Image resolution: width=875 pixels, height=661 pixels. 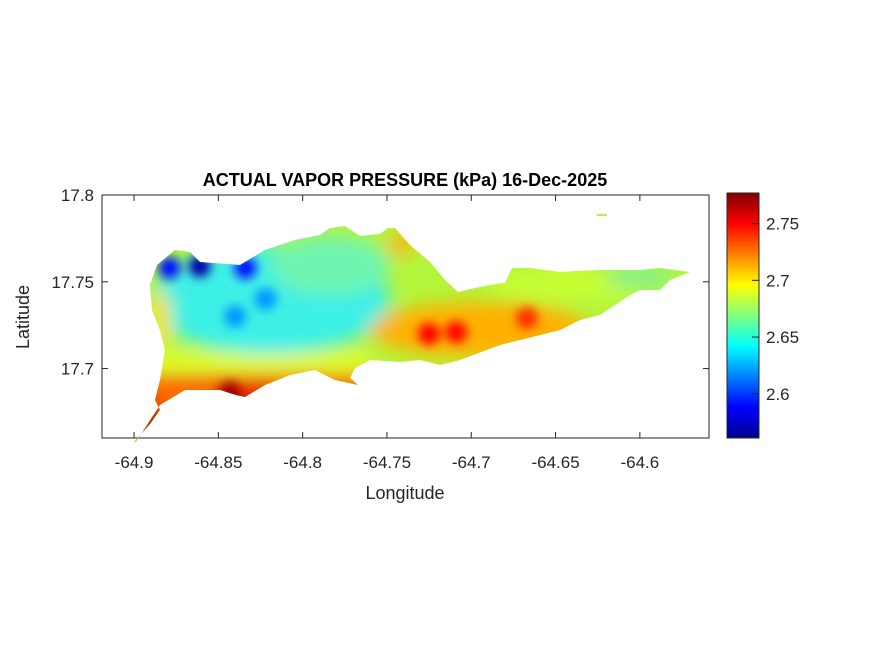 What do you see at coordinates (218, 462) in the screenshot?
I see `x-tick-label: -64.85` at bounding box center [218, 462].